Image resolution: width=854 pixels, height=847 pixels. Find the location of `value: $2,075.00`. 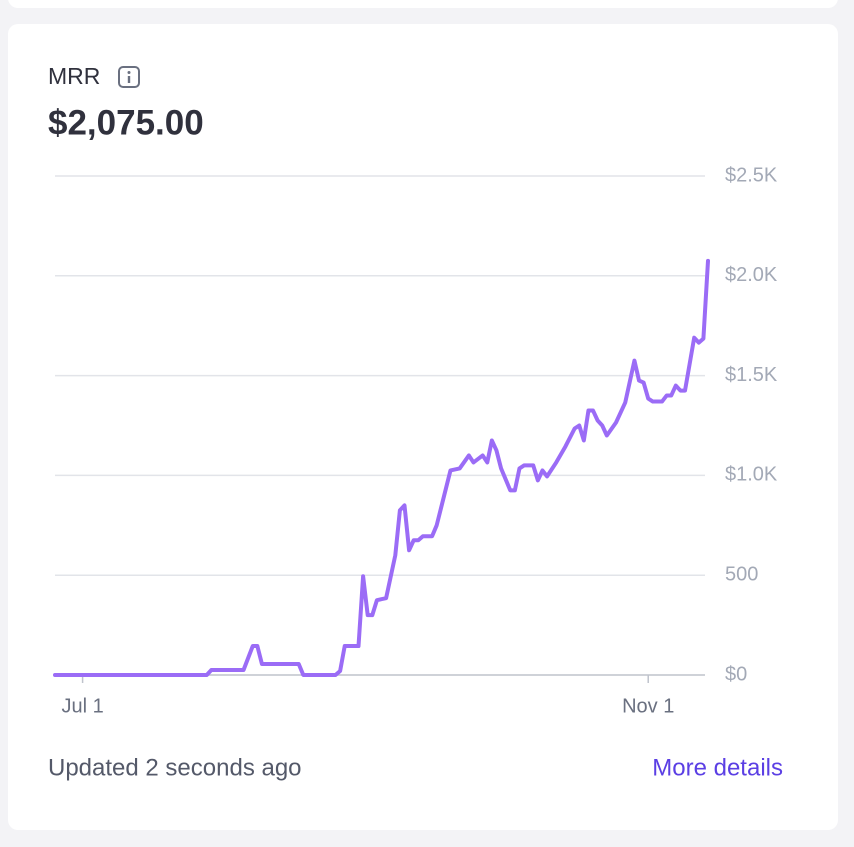

value: $2,075.00 is located at coordinates (126, 122).